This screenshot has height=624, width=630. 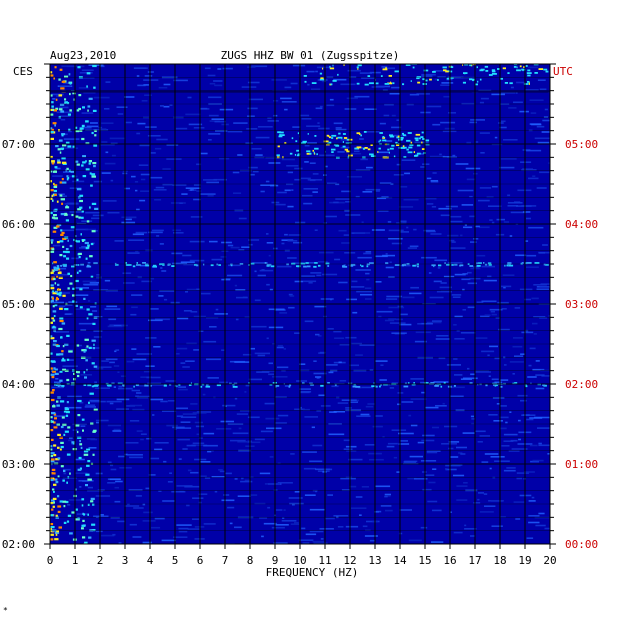 I want to click on x-tick-label: 1, so click(x=75, y=560).